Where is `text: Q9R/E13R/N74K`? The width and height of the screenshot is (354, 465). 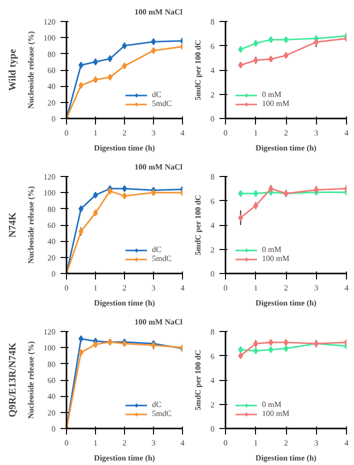 text: Q9R/E13R/N74K is located at coordinates (13, 380).